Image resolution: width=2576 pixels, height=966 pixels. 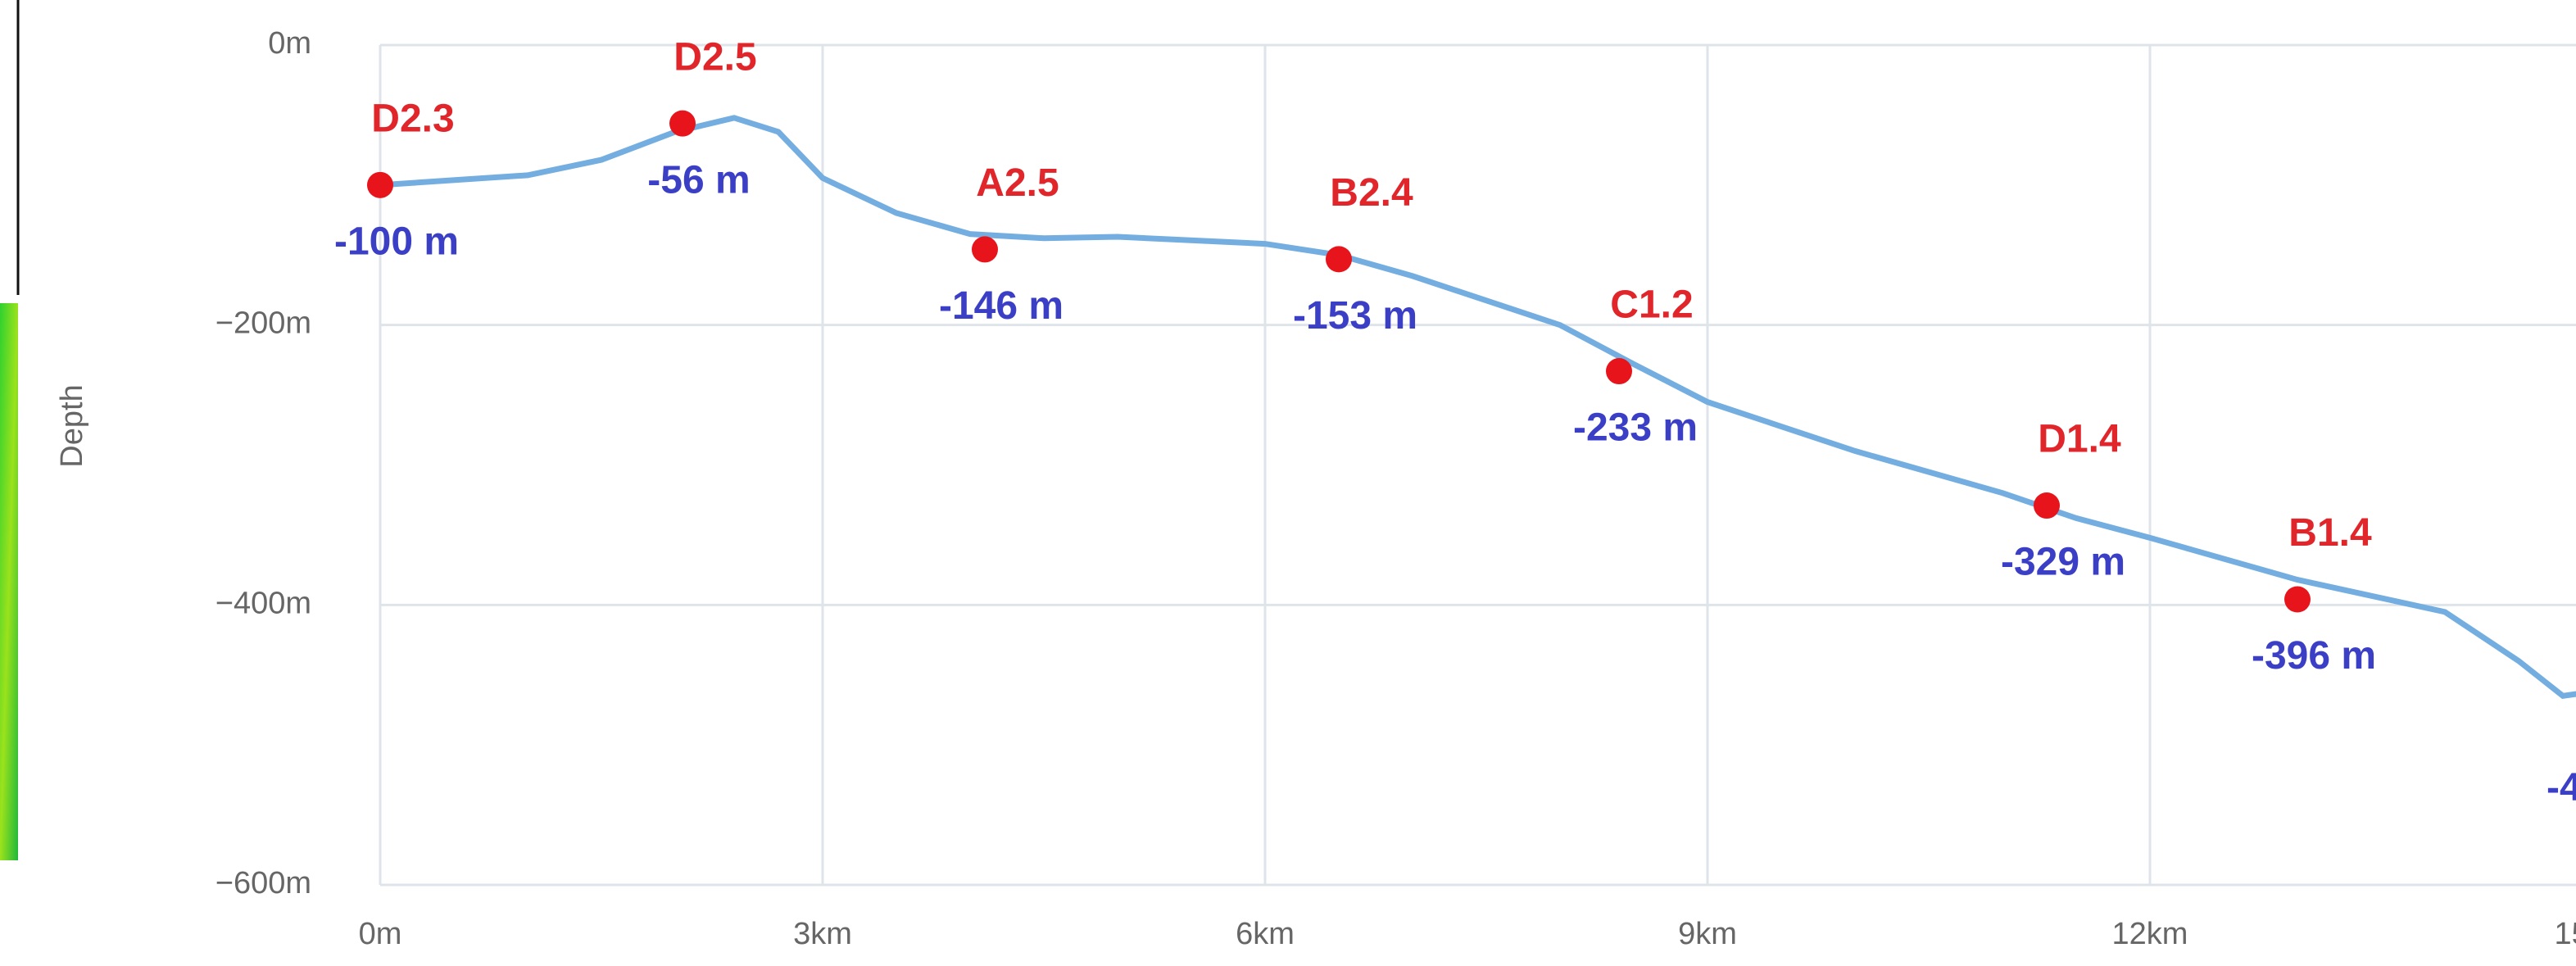 What do you see at coordinates (380, 934) in the screenshot?
I see `x-tick-label: 0m` at bounding box center [380, 934].